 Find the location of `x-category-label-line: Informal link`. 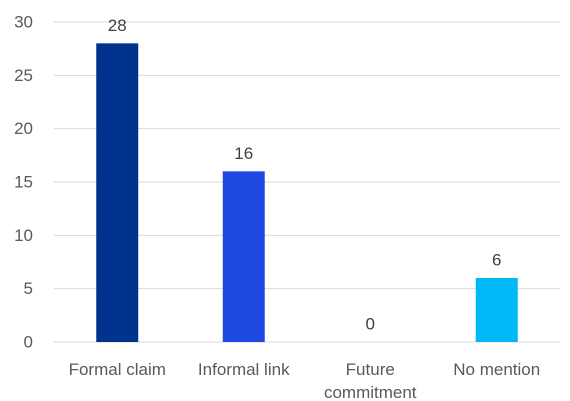

x-category-label-line: Informal link is located at coordinates (244, 369).